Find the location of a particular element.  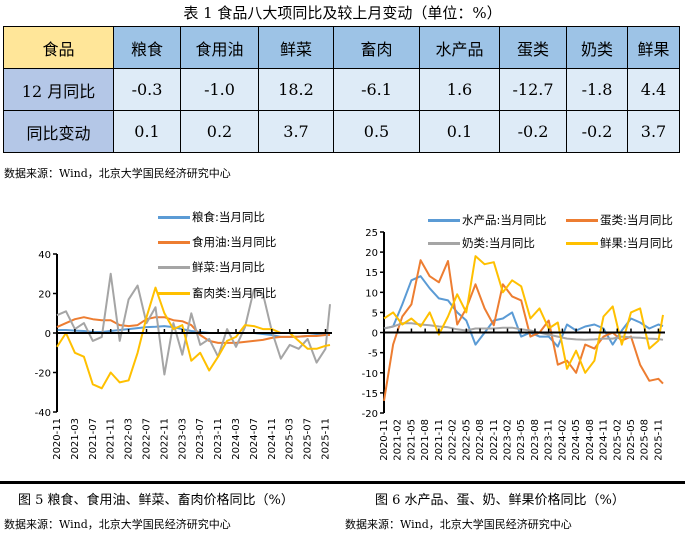

legend-label: 畜肉类:当月同比 is located at coordinates (234, 293).